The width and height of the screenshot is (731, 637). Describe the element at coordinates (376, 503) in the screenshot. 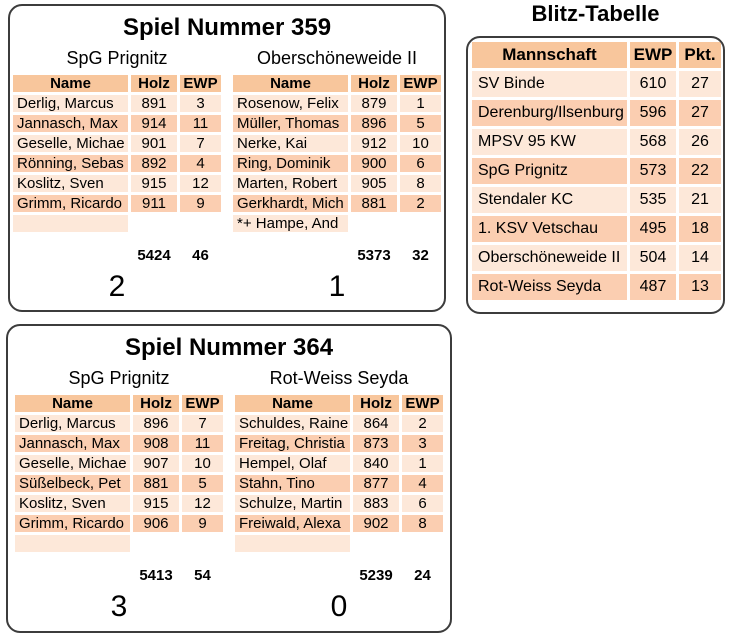

I see `player-holz: 883` at that location.